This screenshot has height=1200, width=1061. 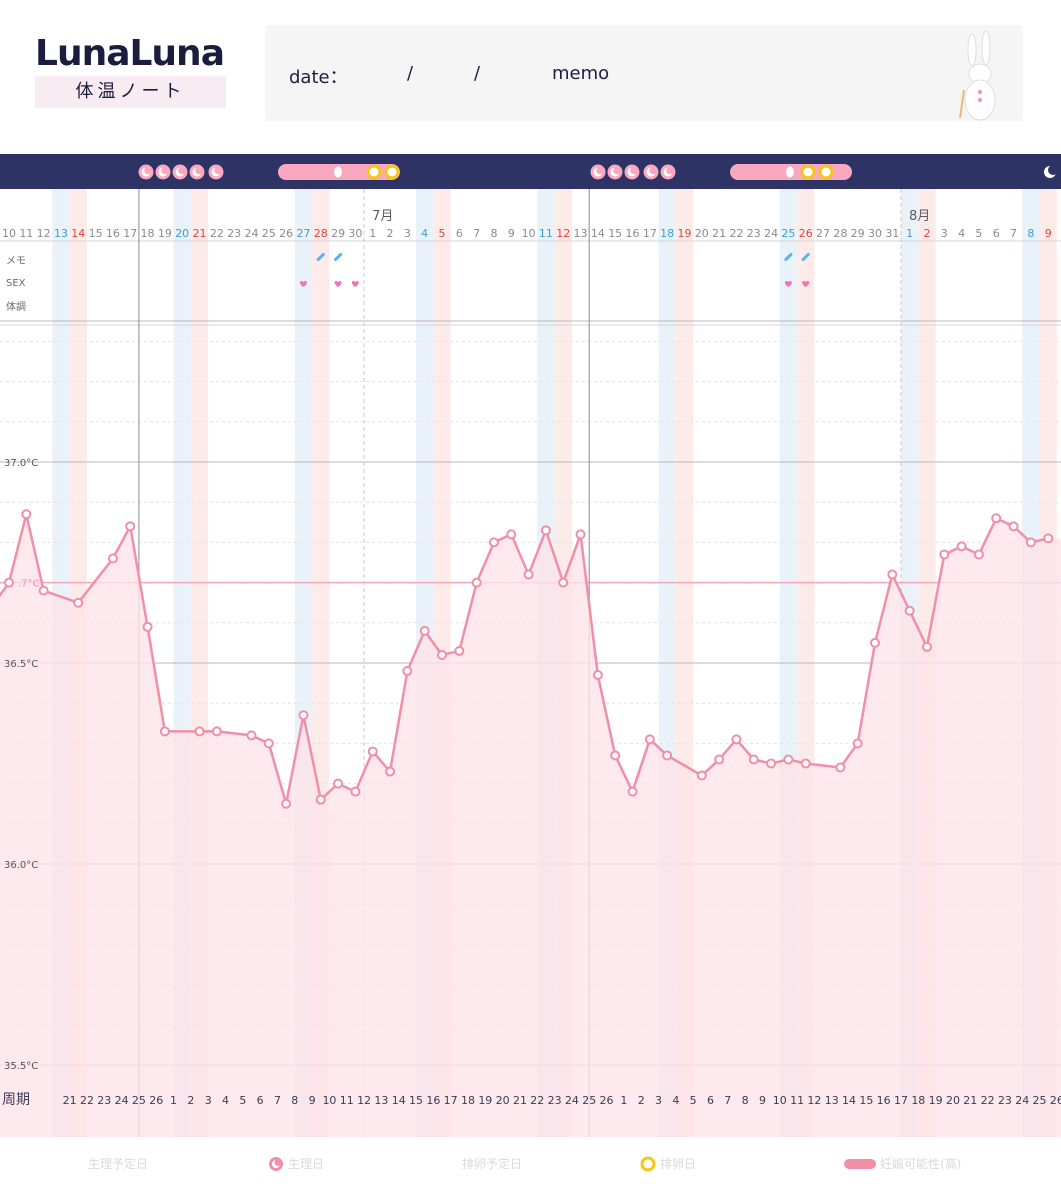 What do you see at coordinates (790, 172) in the screenshot?
I see `egg-icon` at bounding box center [790, 172].